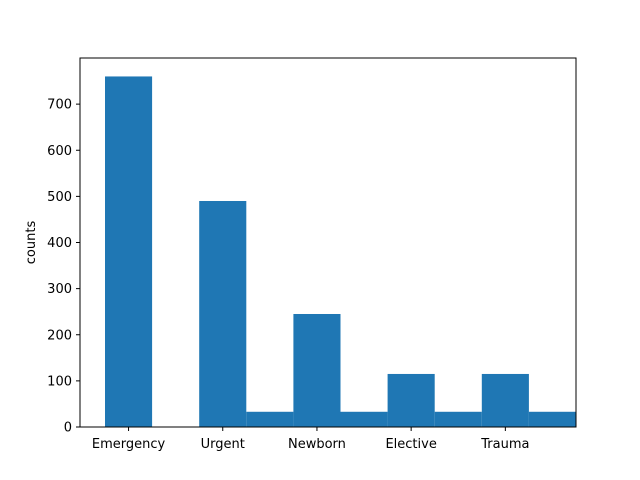 The height and width of the screenshot is (480, 640). I want to click on y-tick-label: 0, so click(68, 428).